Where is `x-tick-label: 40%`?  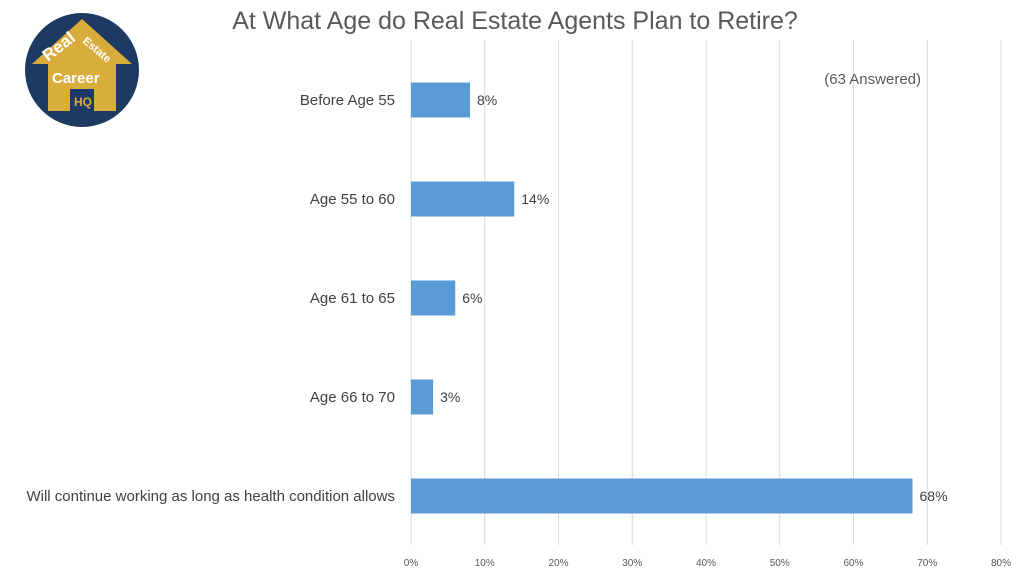
x-tick-label: 40% is located at coordinates (706, 563).